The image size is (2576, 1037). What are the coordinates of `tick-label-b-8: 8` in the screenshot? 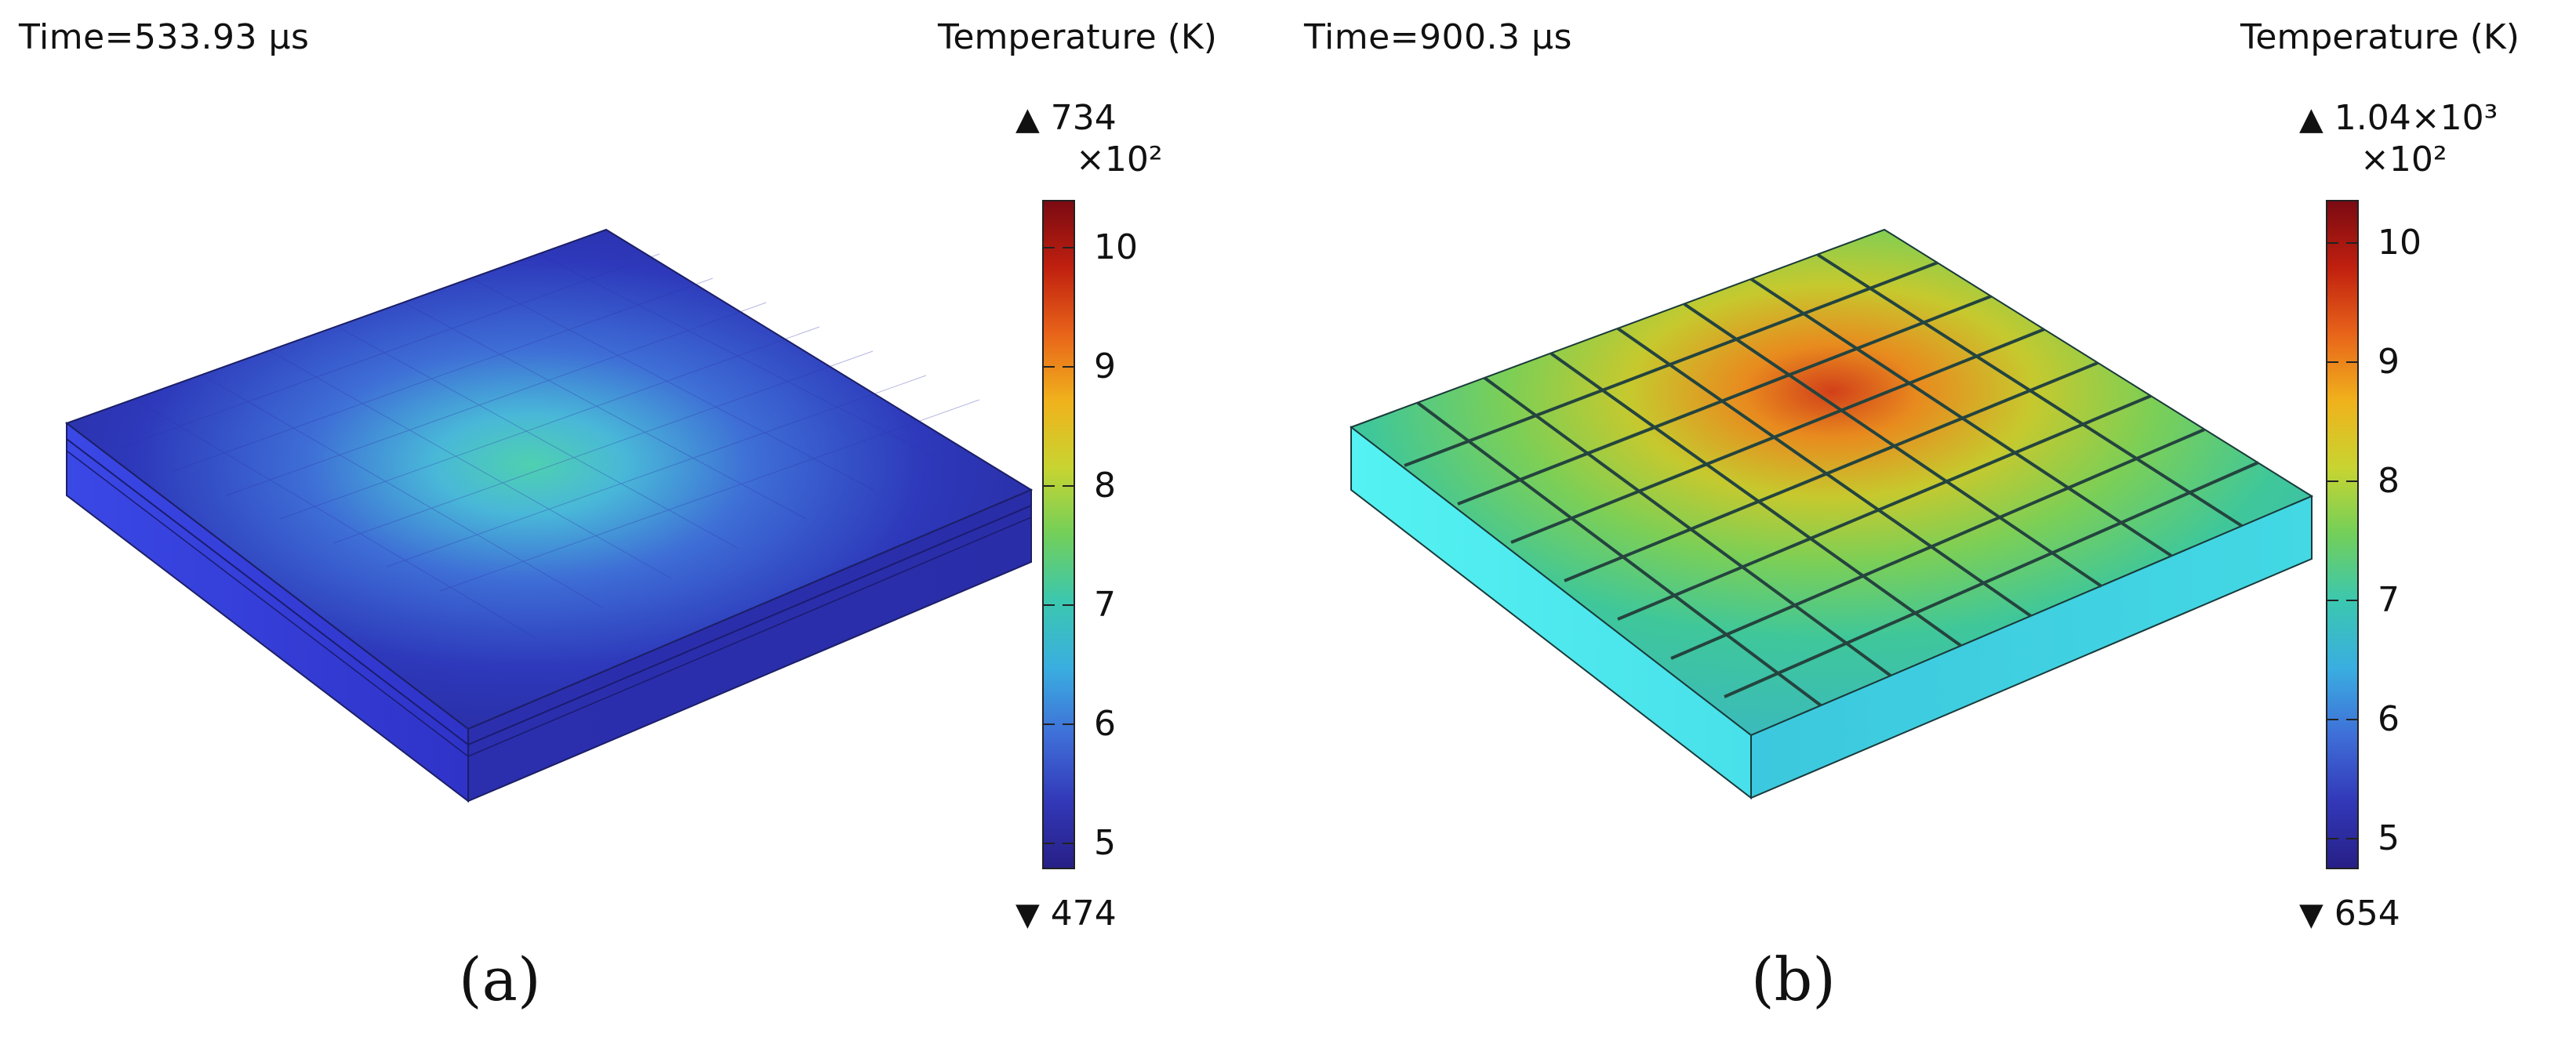 It's located at (2389, 481).